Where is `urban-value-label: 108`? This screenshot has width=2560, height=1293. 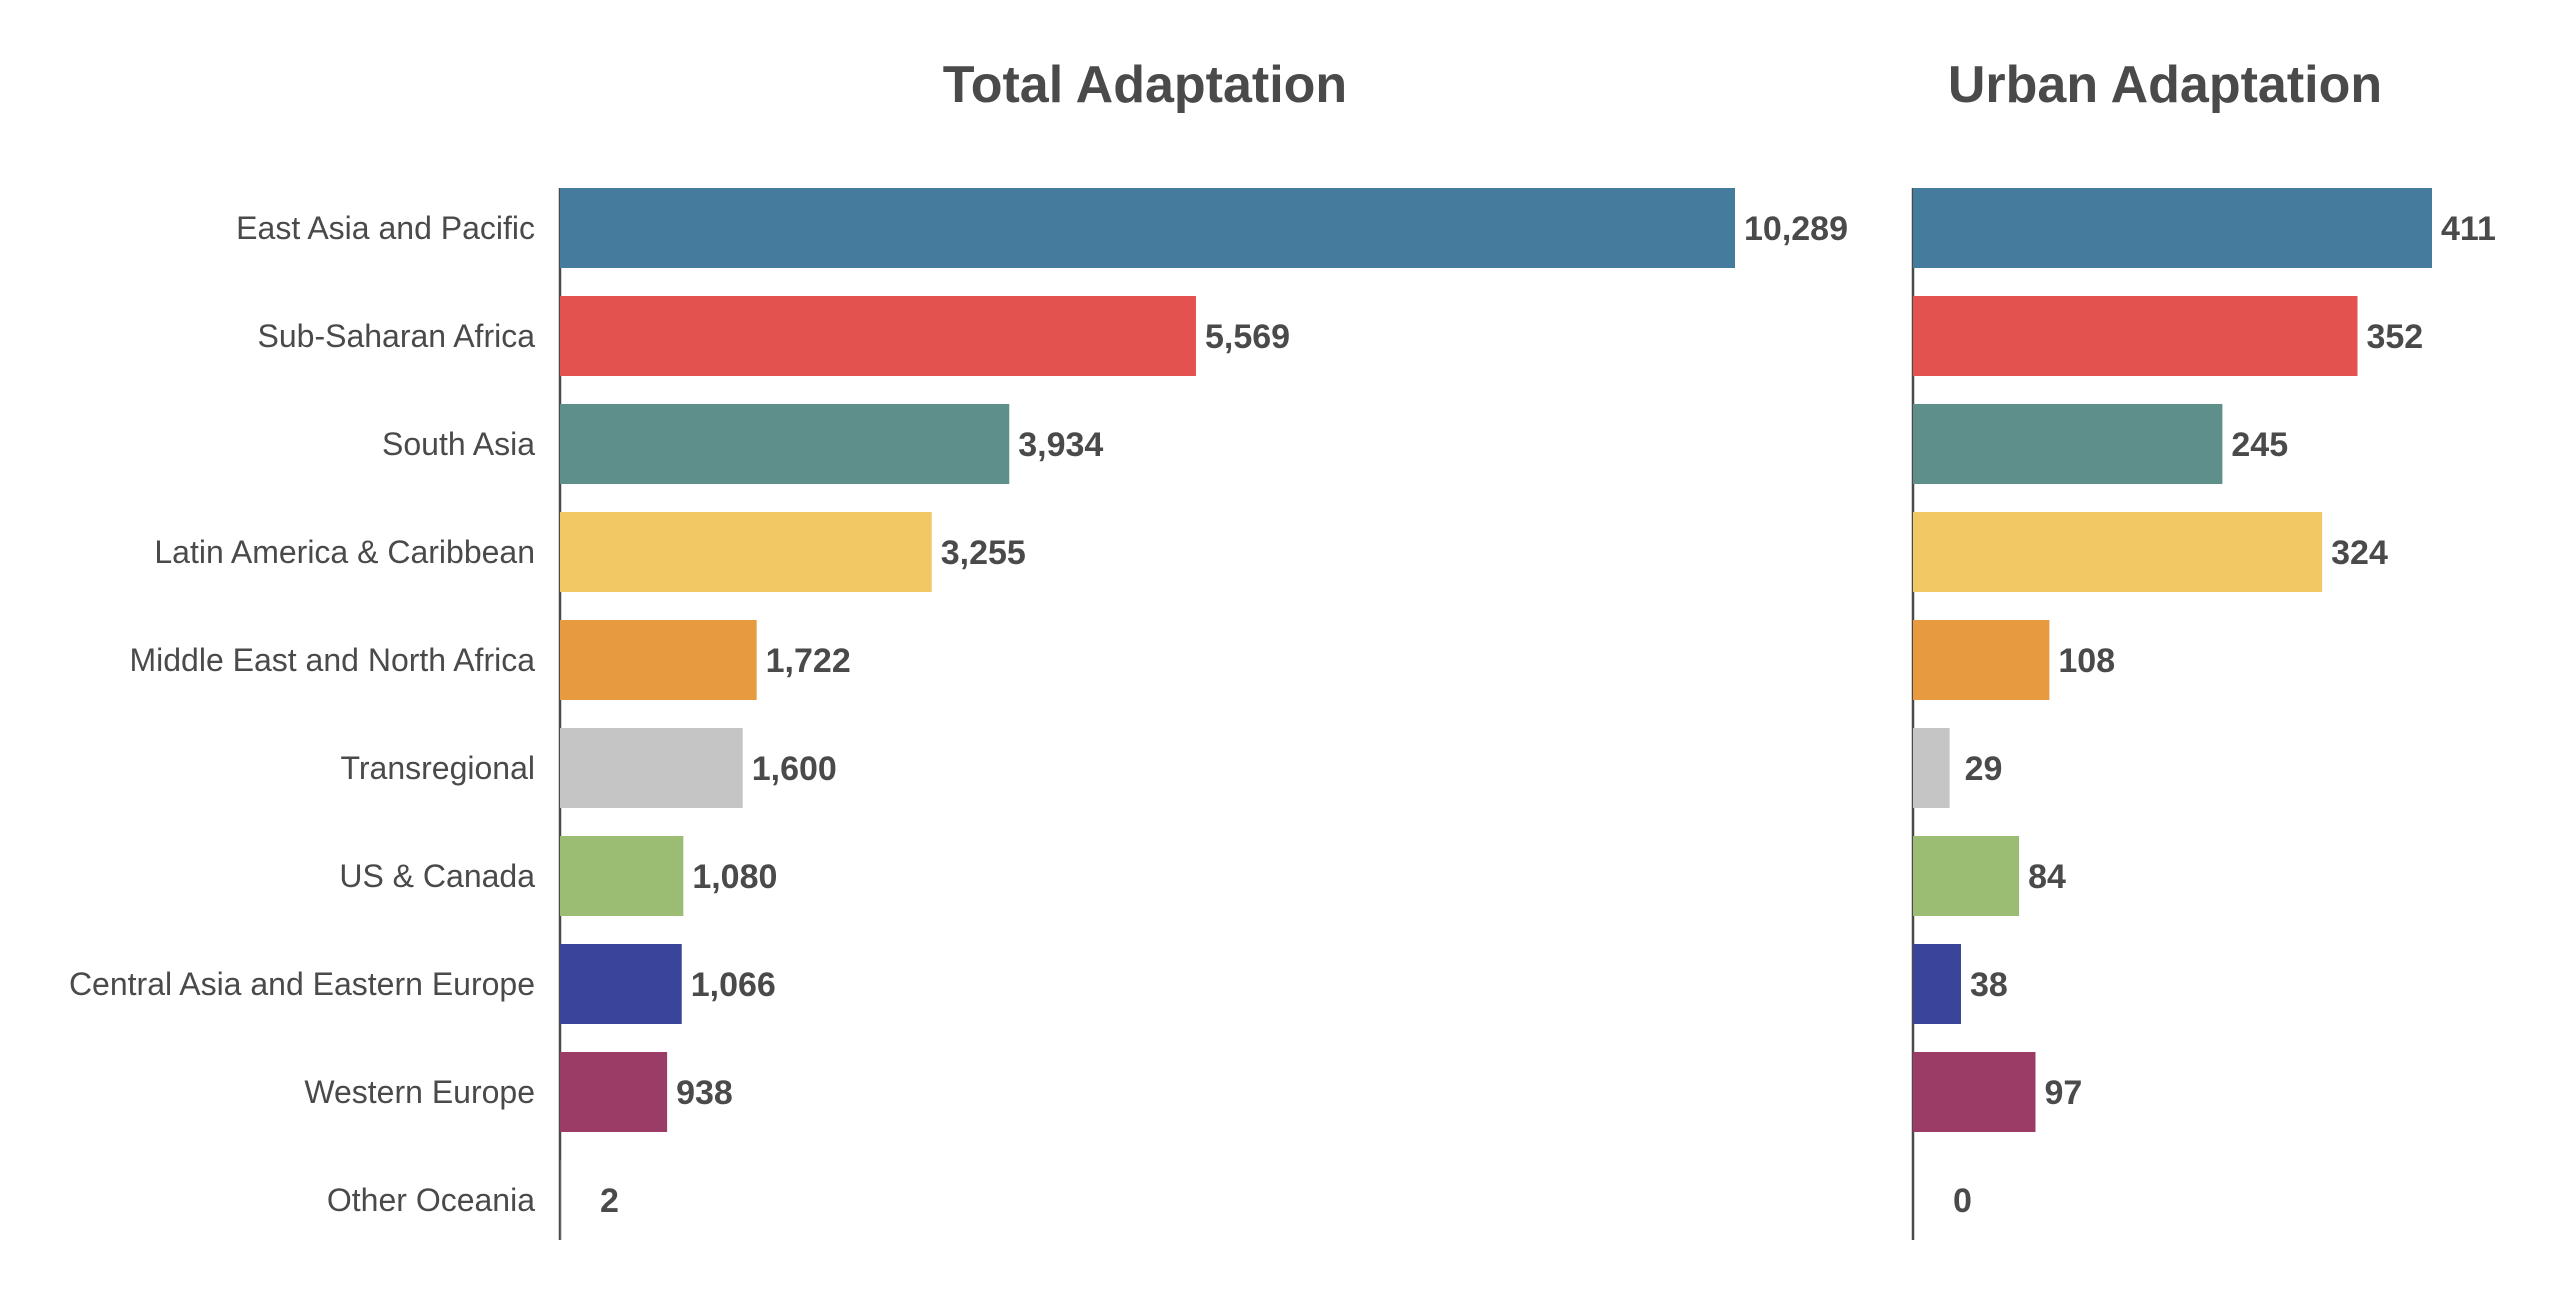 urban-value-label: 108 is located at coordinates (2086, 661).